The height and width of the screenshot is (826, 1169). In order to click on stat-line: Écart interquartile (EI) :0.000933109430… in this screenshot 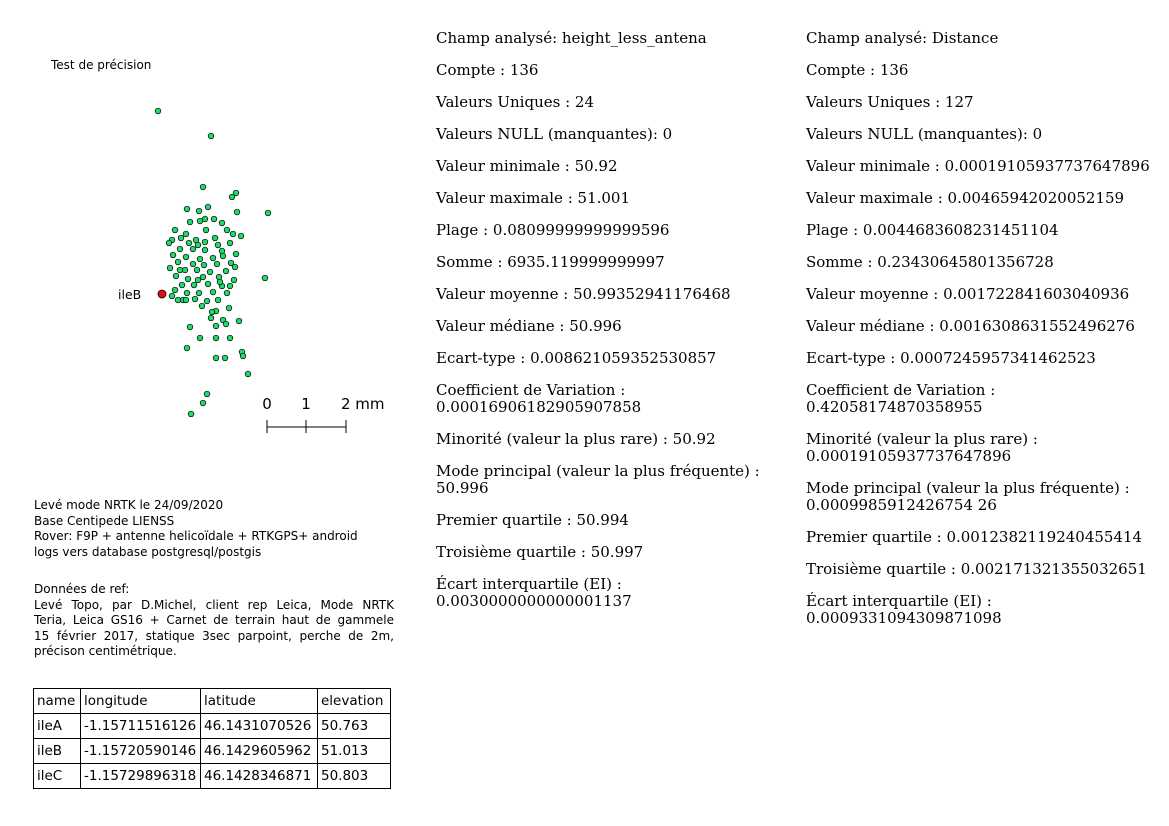, I will do `click(983, 610)`.